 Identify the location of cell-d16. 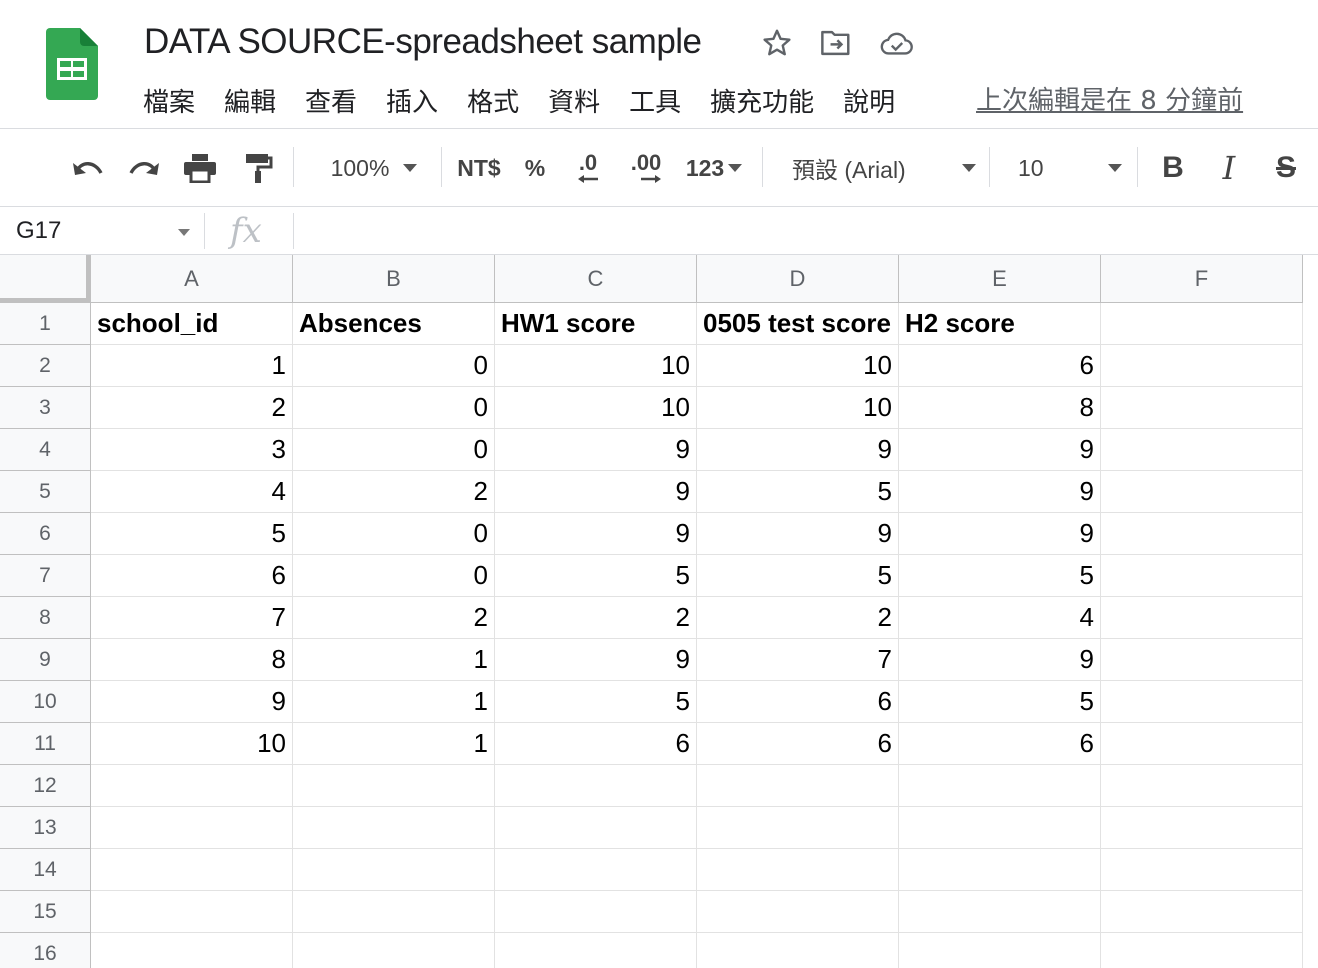
(798, 950).